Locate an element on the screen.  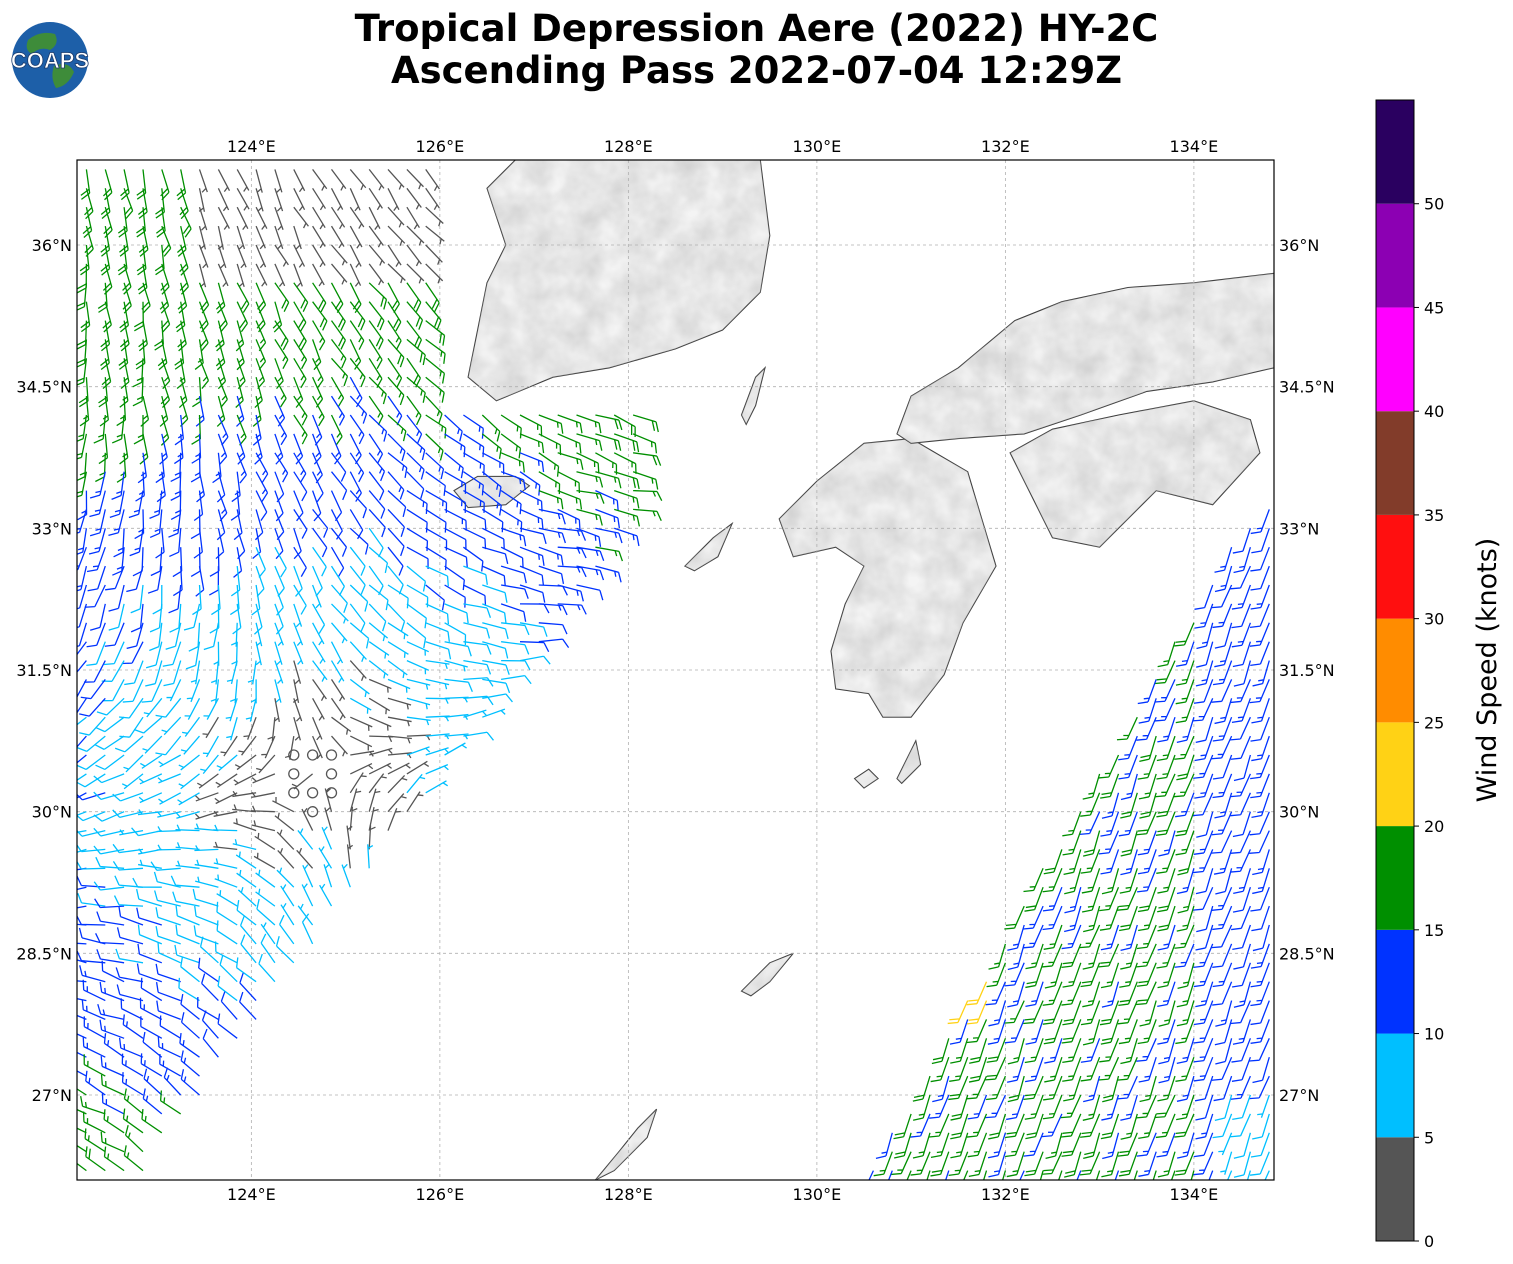
lat-tick-label-left: 33°N is located at coordinates (52, 528).